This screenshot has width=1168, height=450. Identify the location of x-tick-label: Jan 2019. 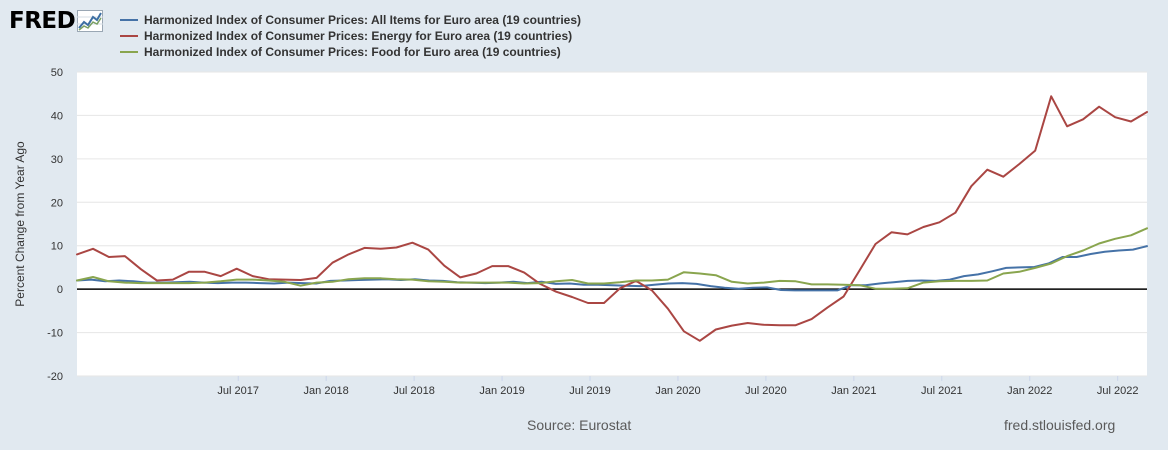
(501, 391).